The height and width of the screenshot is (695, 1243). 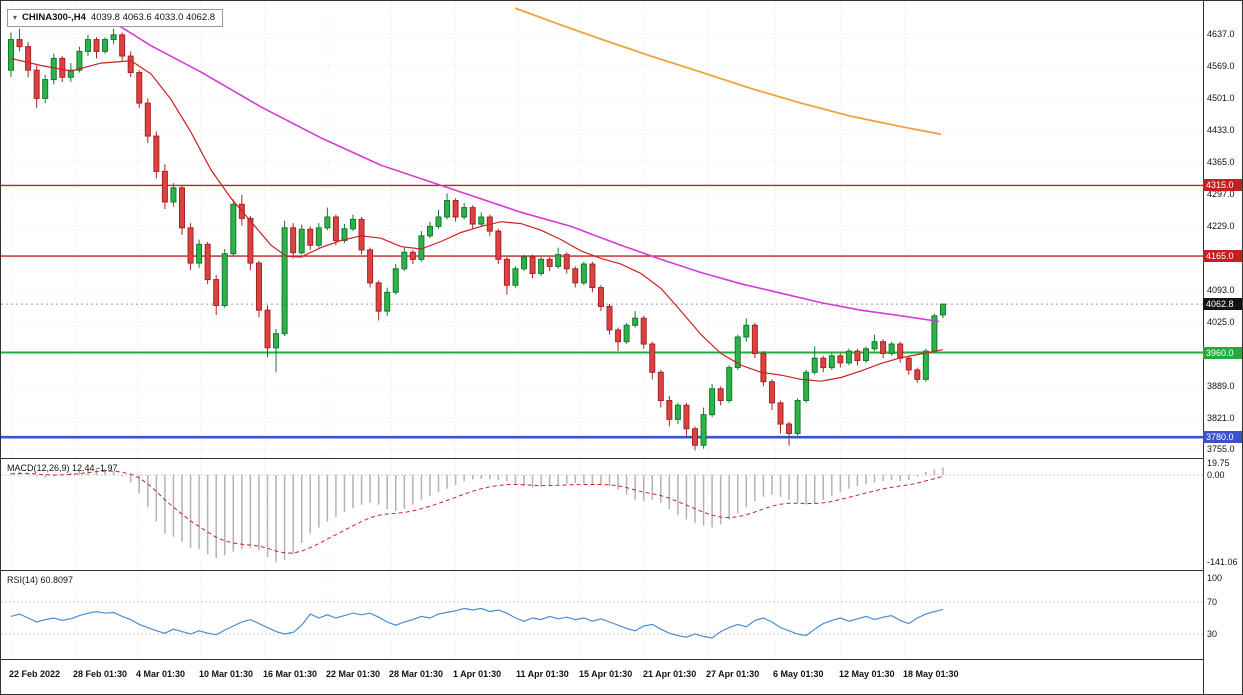 What do you see at coordinates (161, 674) in the screenshot?
I see `time-label: 4 Mar 01:30` at bounding box center [161, 674].